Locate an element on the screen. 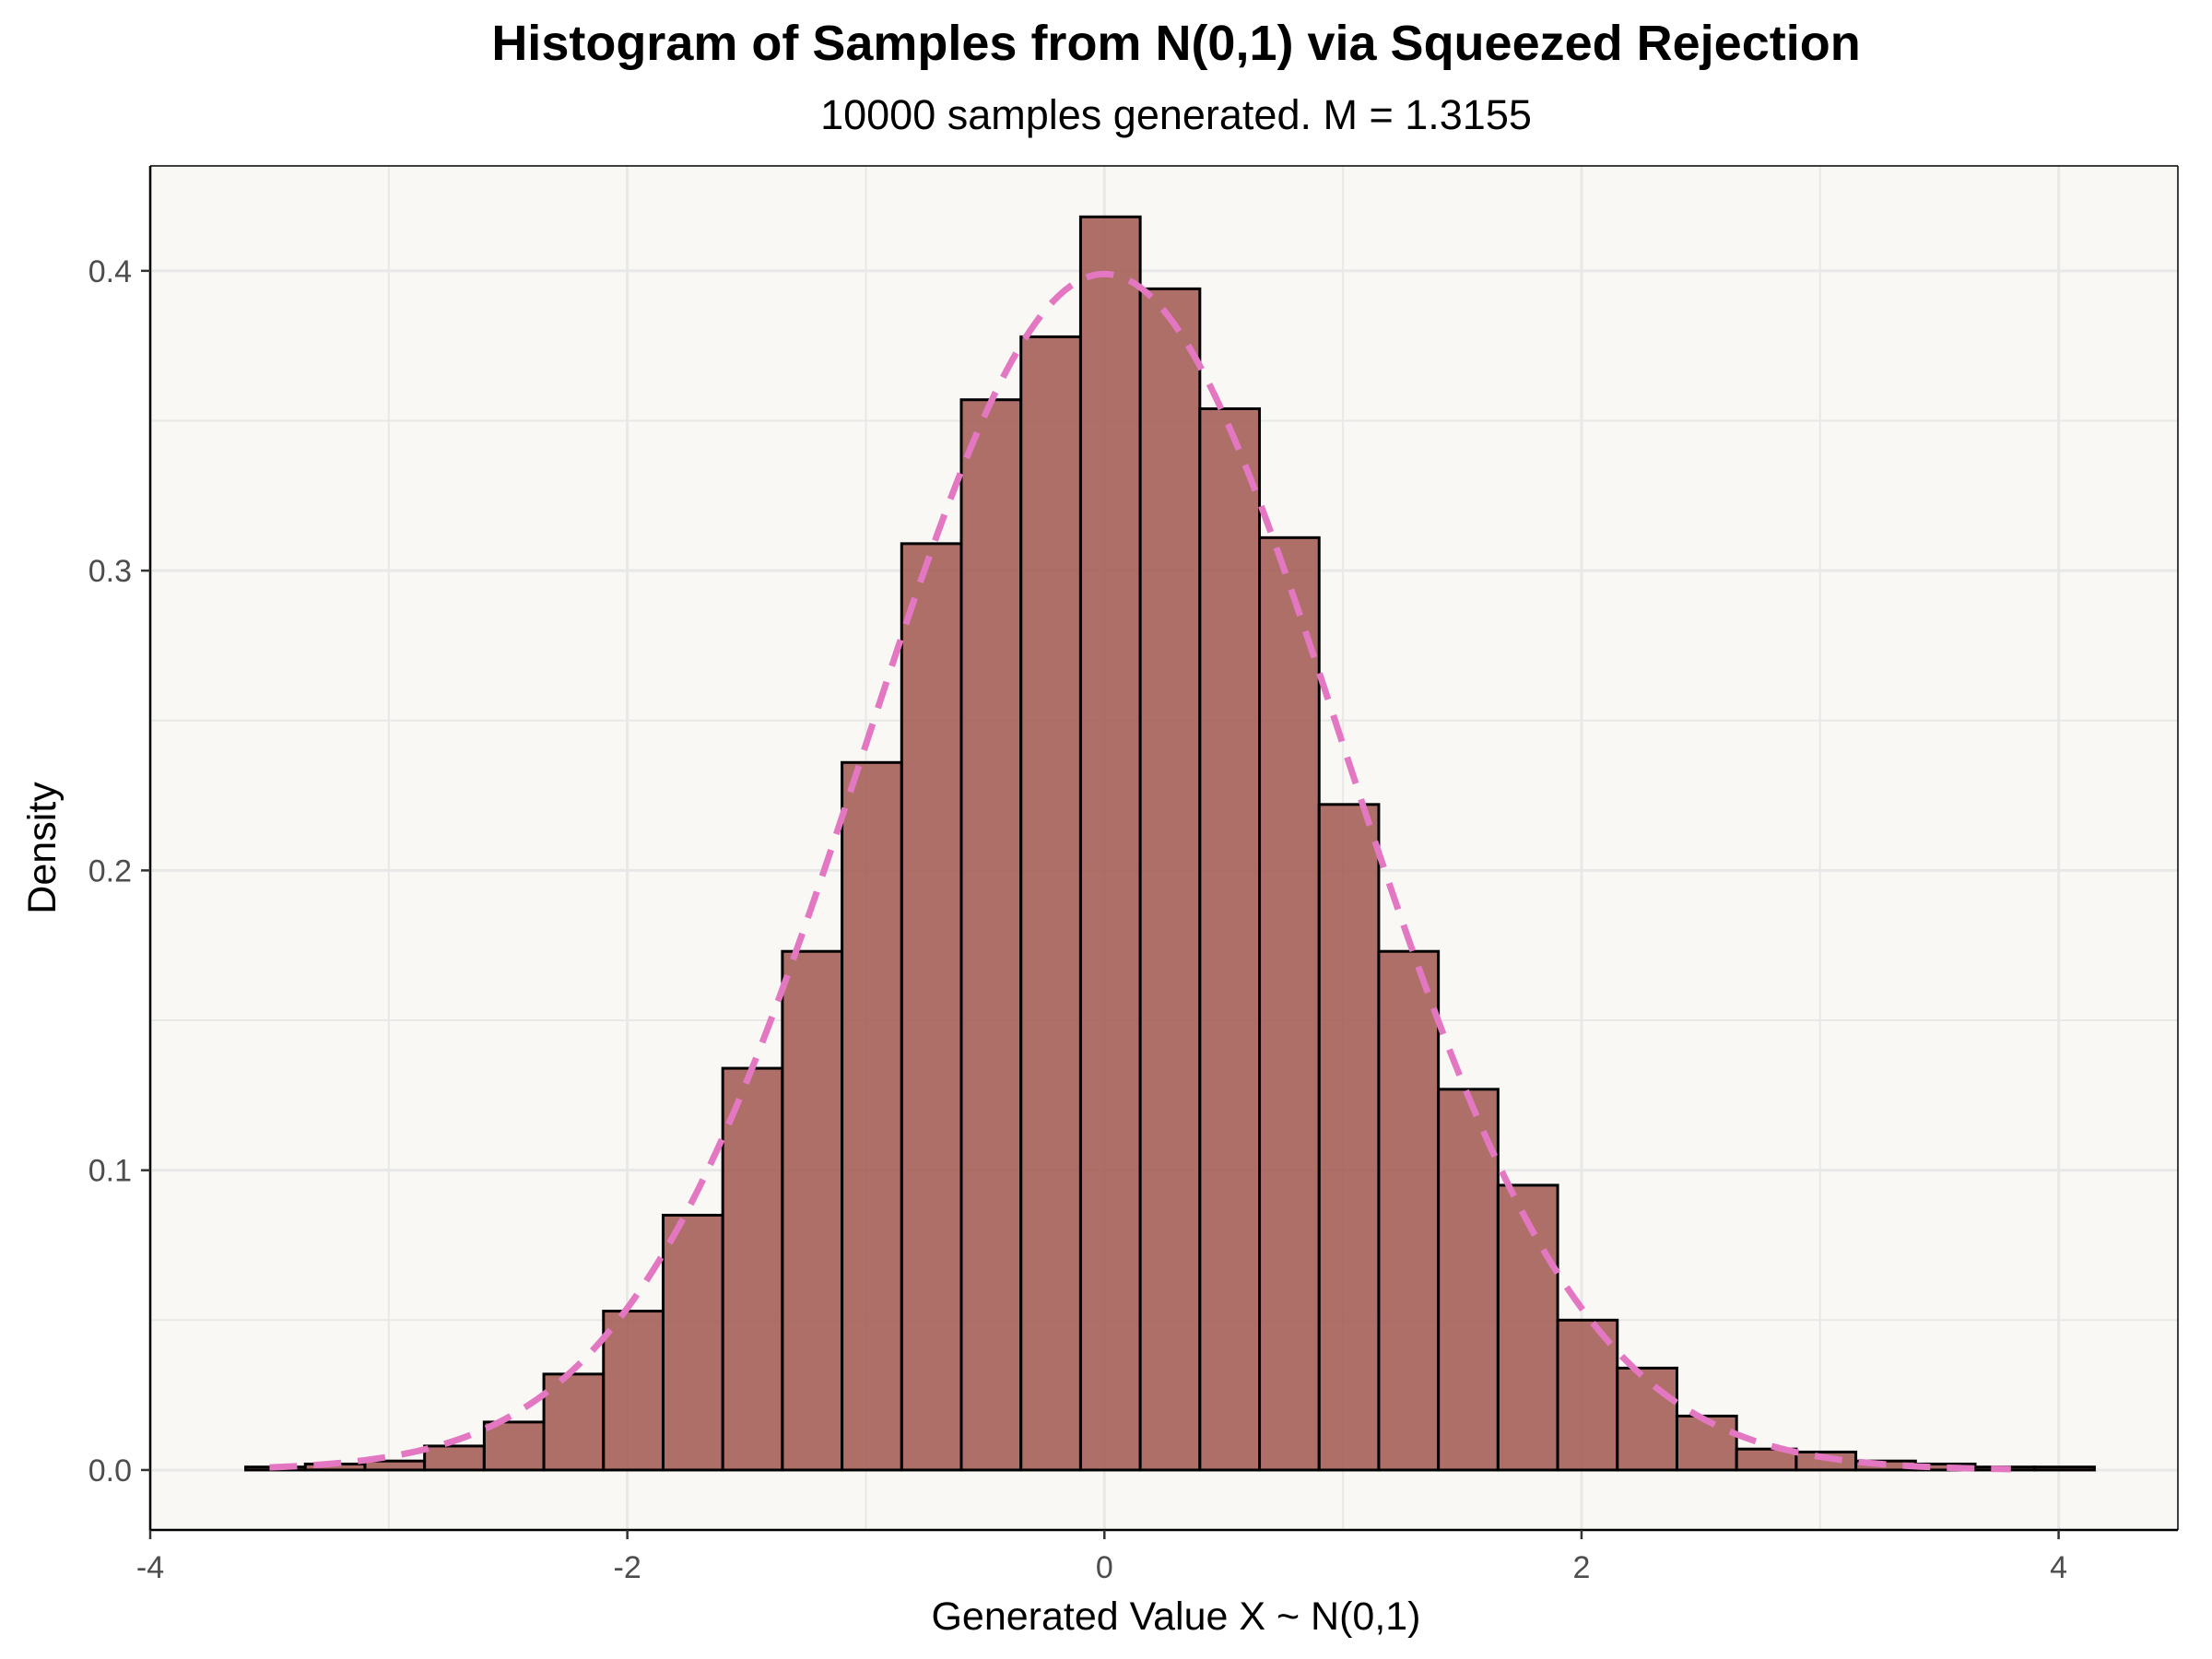 The width and height of the screenshot is (2212, 1659). y-tick-label: 0.0 is located at coordinates (110, 1470).